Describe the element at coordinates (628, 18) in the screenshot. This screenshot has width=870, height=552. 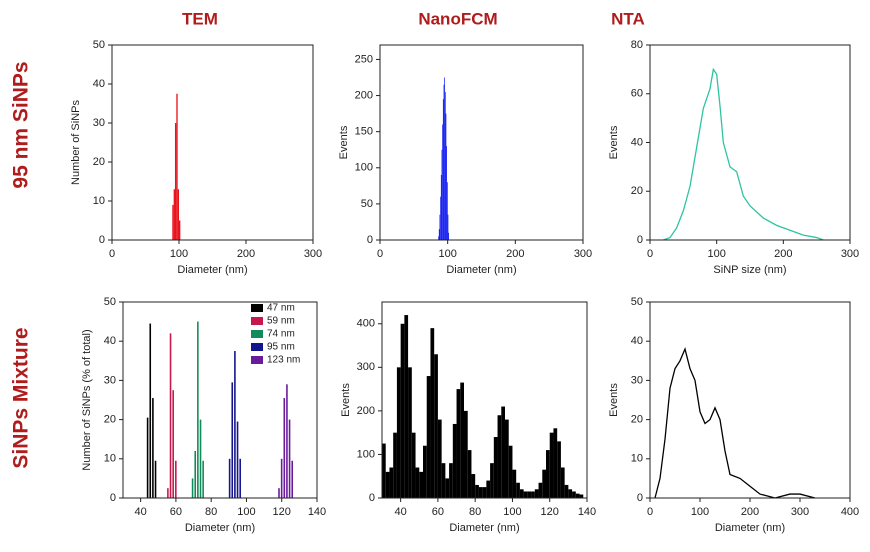
I see `column-title: NTA` at that location.